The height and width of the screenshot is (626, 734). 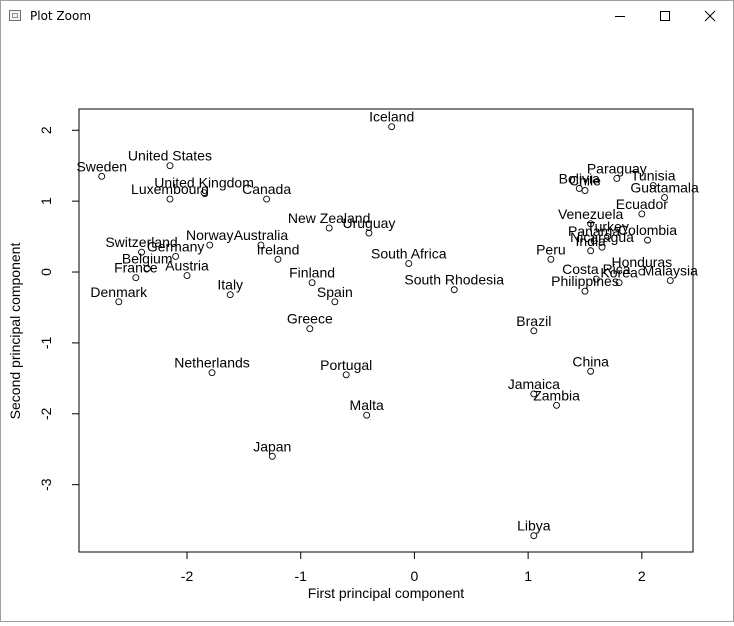 I want to click on point-label: Norway, so click(x=209, y=235).